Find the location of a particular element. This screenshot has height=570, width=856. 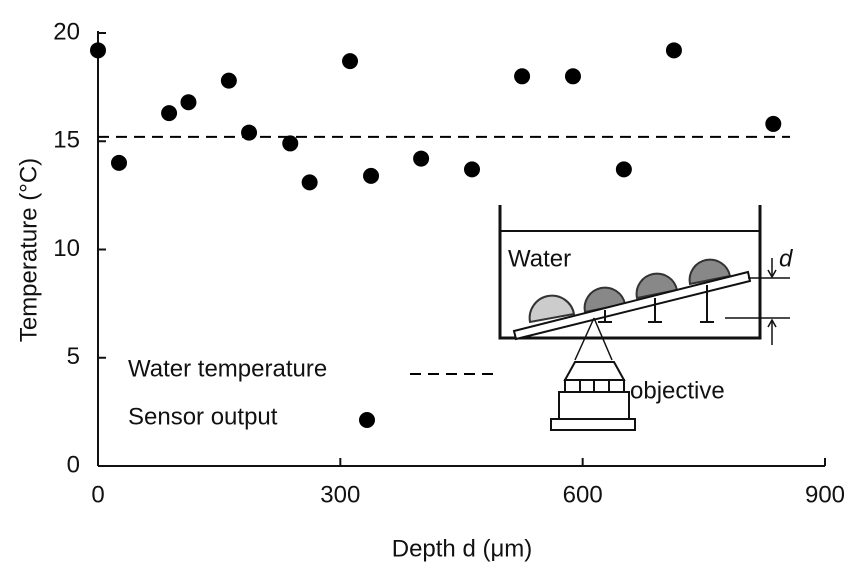

legend-swatch is located at coordinates (367, 420).